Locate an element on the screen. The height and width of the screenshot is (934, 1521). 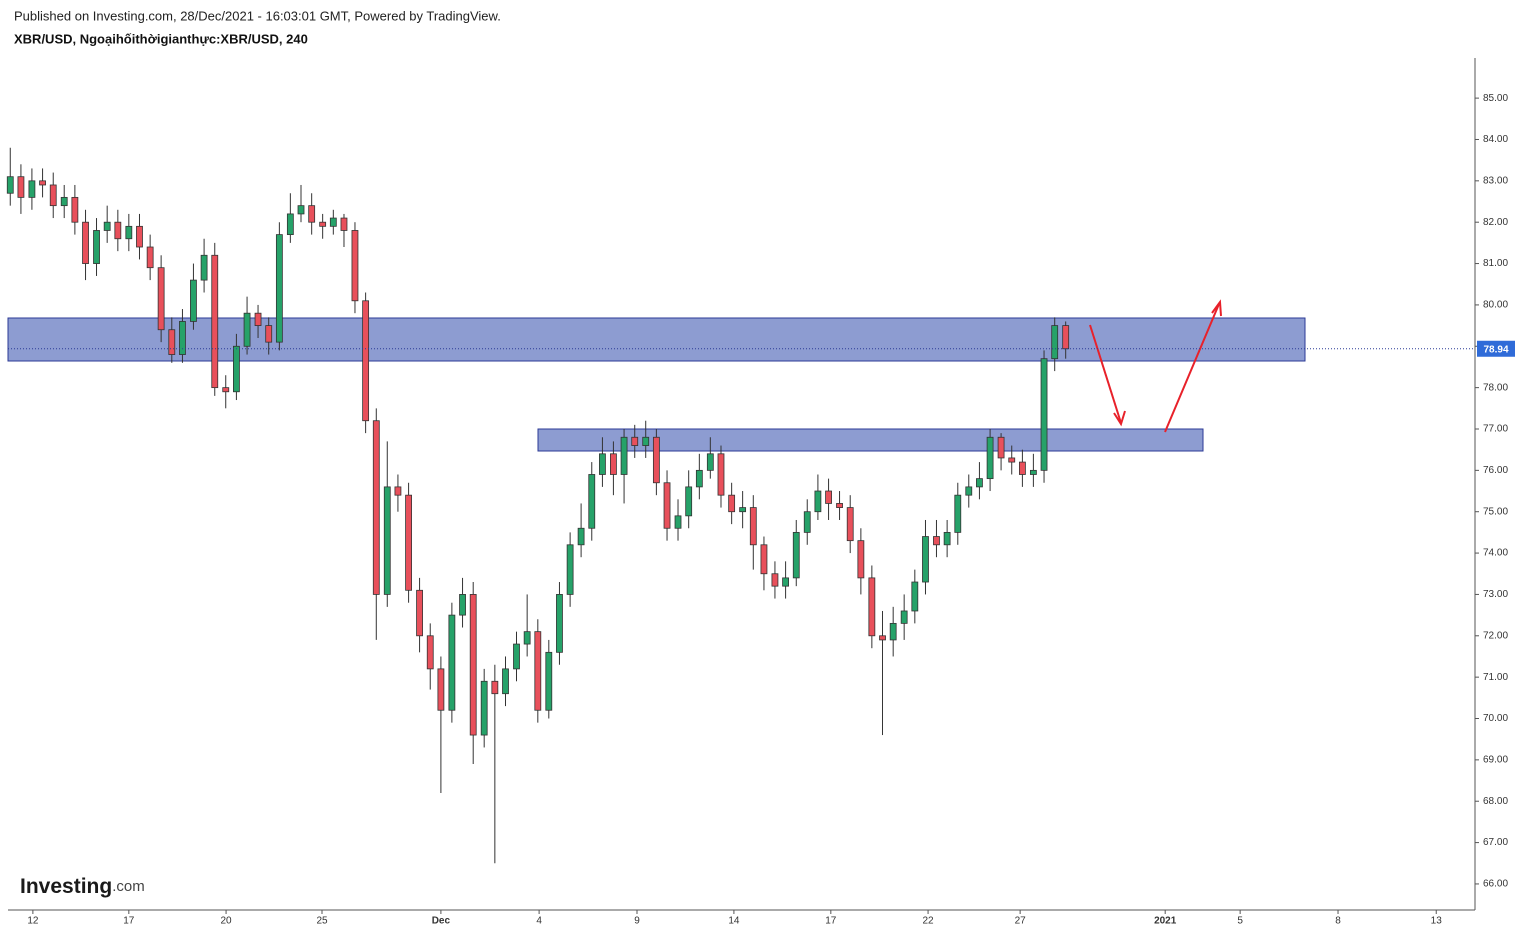
y-tick-label: 69.00 is located at coordinates (1495, 760).